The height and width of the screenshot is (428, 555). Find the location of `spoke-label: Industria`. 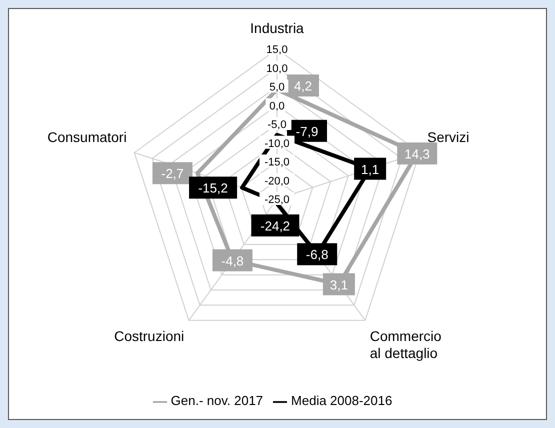

spoke-label: Industria is located at coordinates (277, 28).